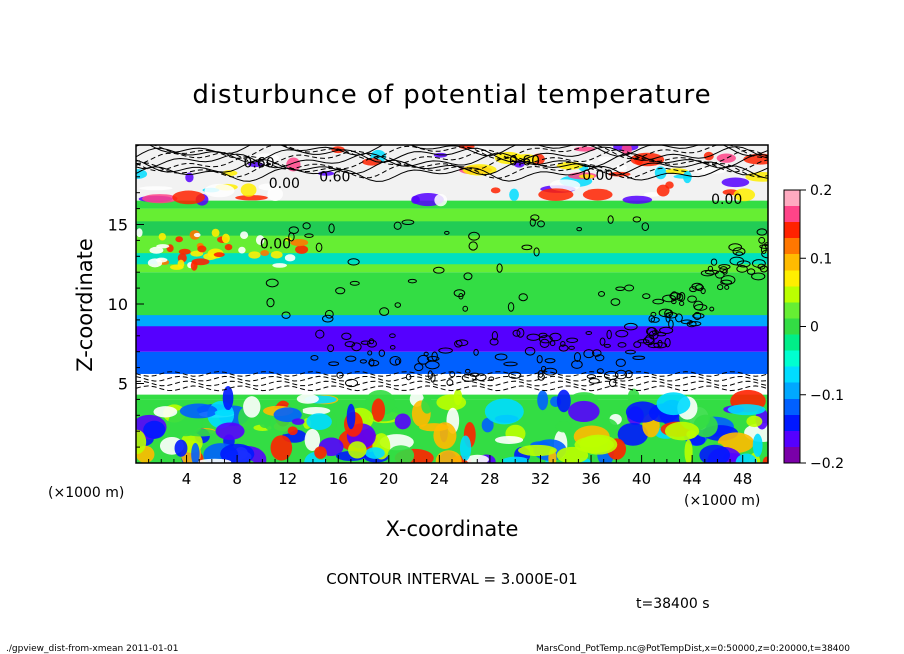  What do you see at coordinates (590, 479) in the screenshot?
I see `x-tick-label: 36` at bounding box center [590, 479].